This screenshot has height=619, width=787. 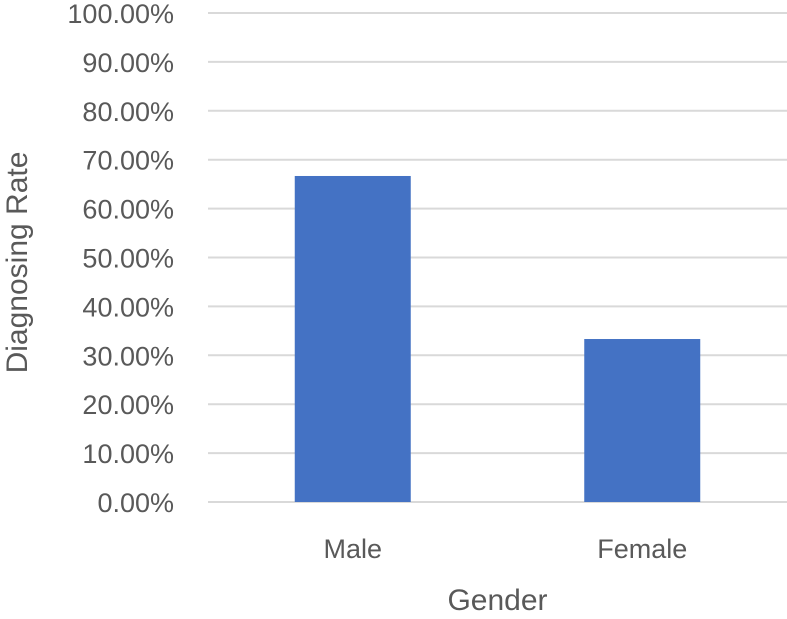 I want to click on y-tick-label: 20.00%, so click(x=128, y=405).